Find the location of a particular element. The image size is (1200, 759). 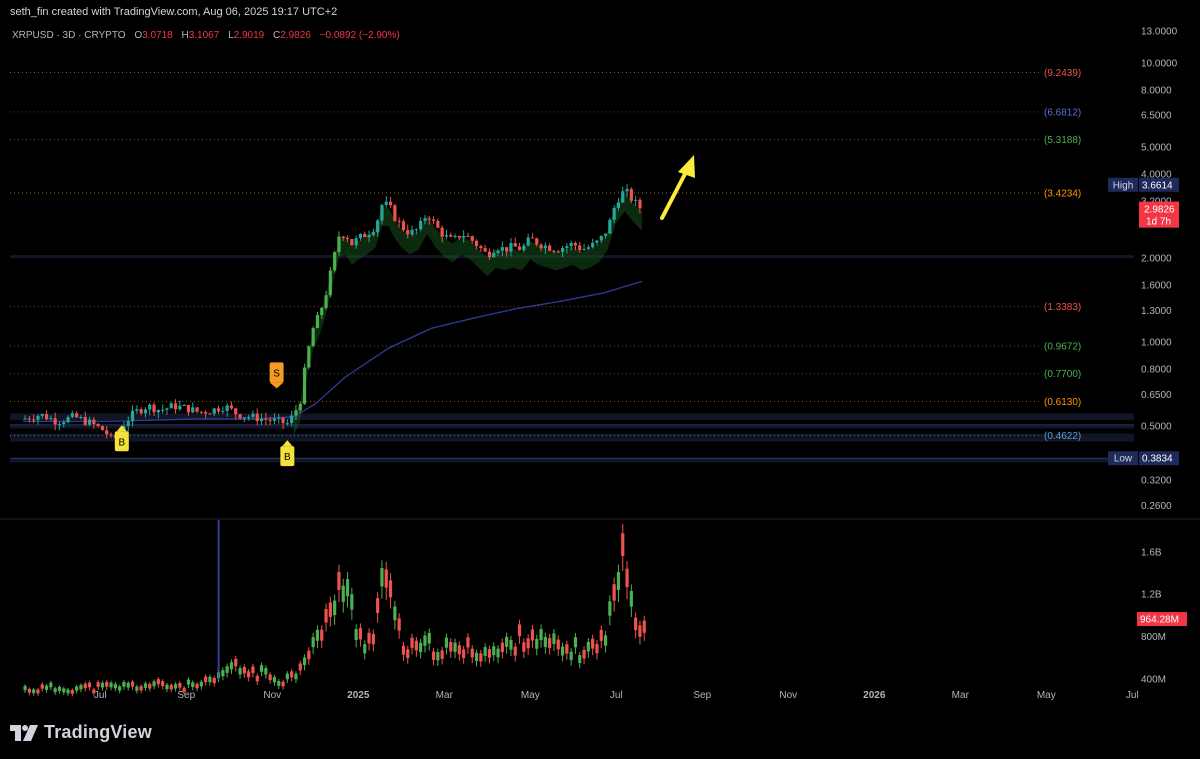

time-tick-label: Jul is located at coordinates (1132, 695).